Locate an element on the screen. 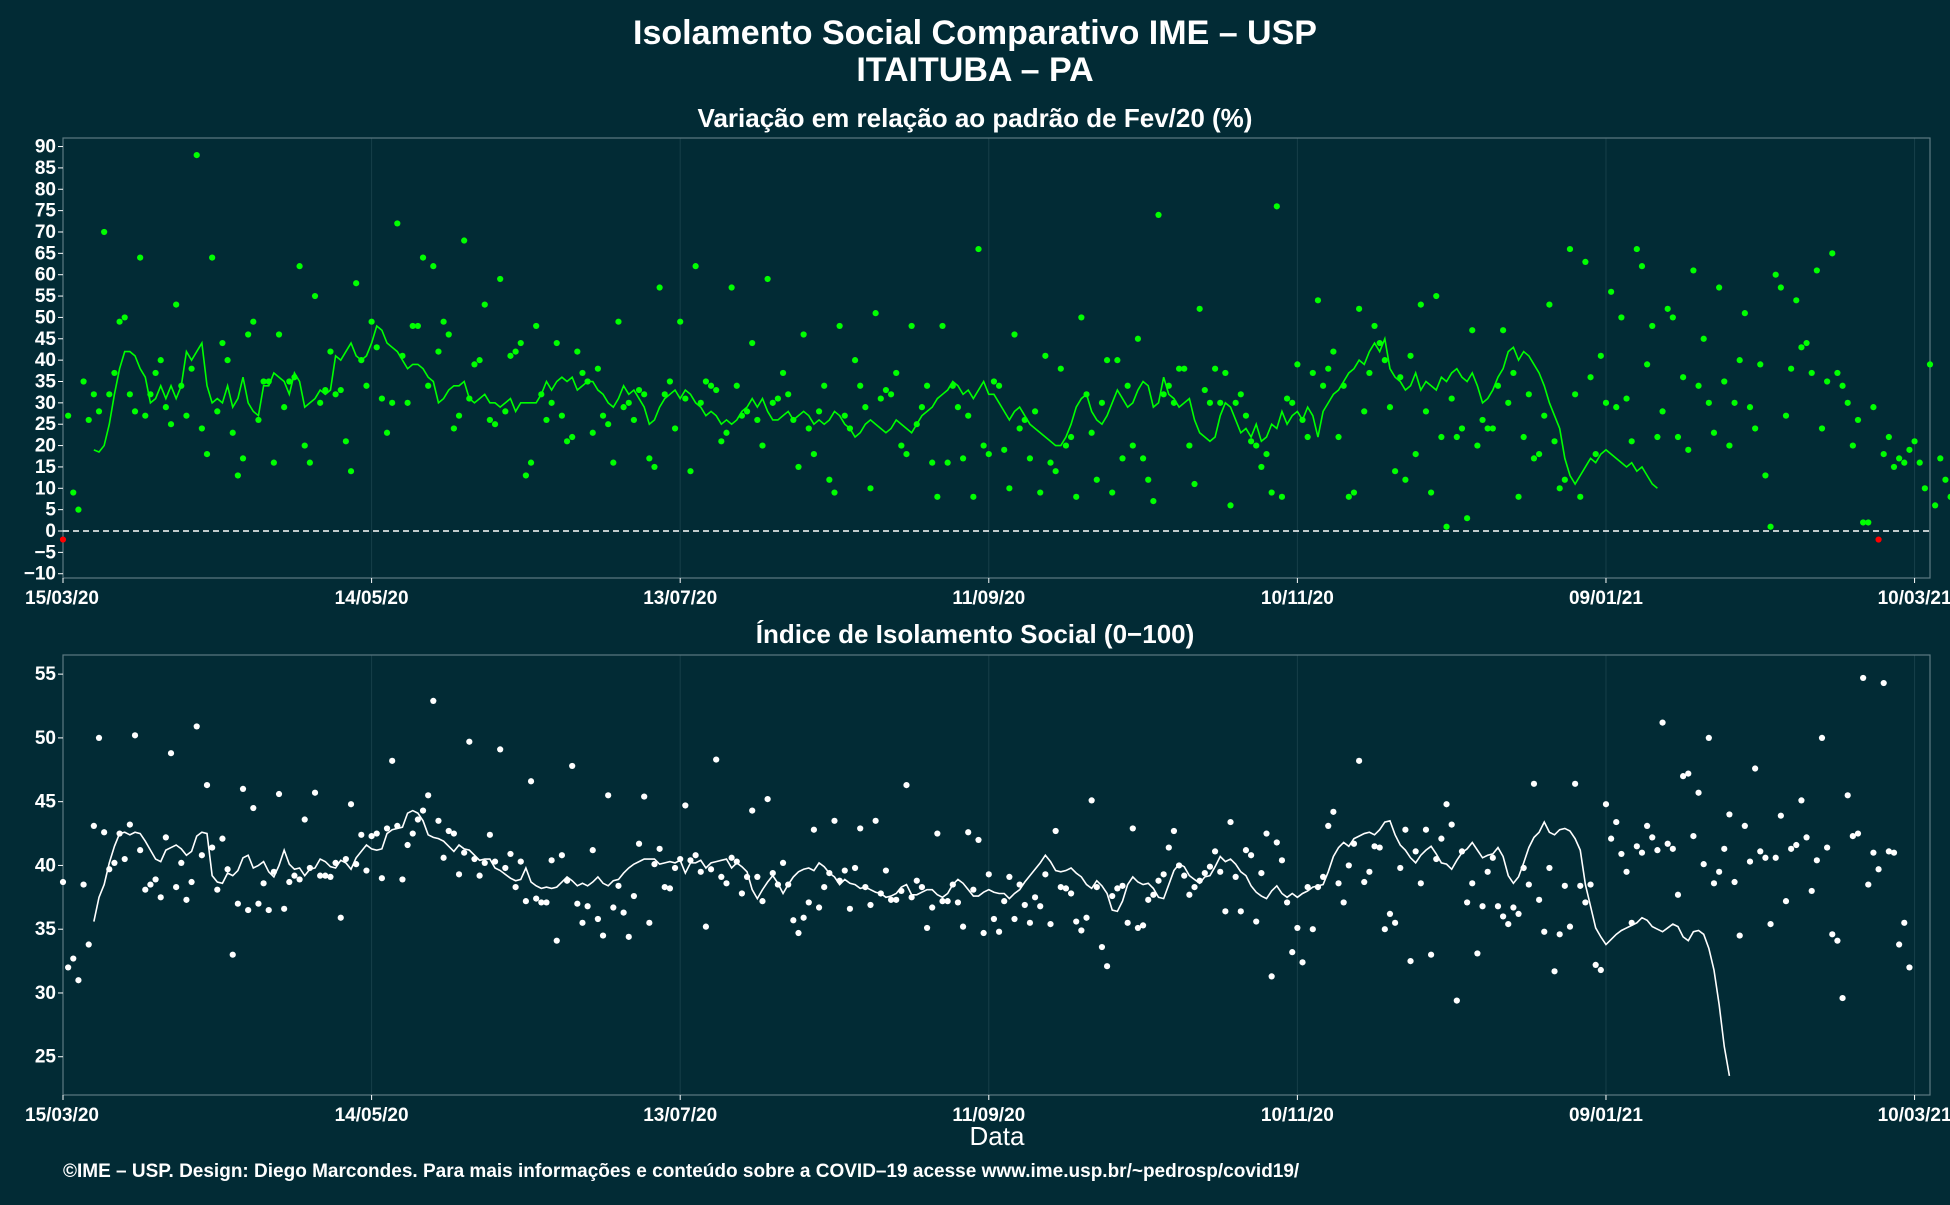  bottom-xtick-label: 14/05/20 is located at coordinates (372, 1115).